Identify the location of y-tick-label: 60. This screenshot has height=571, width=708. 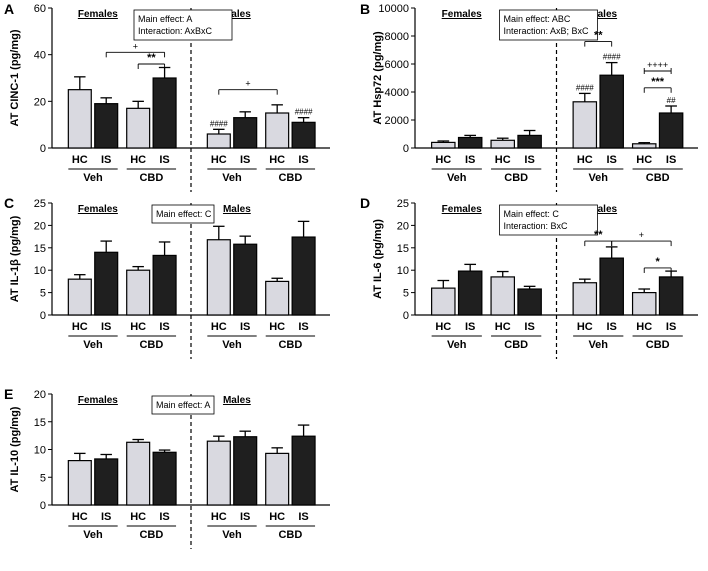
(40, 9).